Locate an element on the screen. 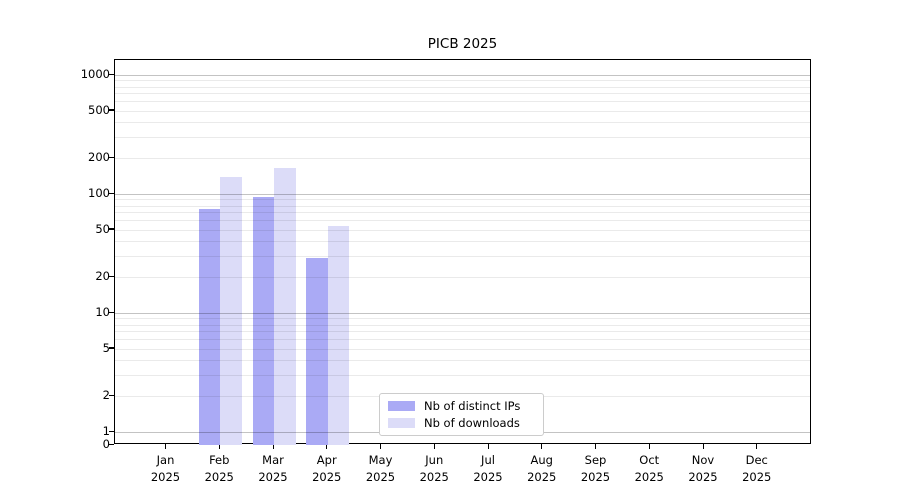 The image size is (900, 500). bar-mar-distinct-ips is located at coordinates (263, 320).